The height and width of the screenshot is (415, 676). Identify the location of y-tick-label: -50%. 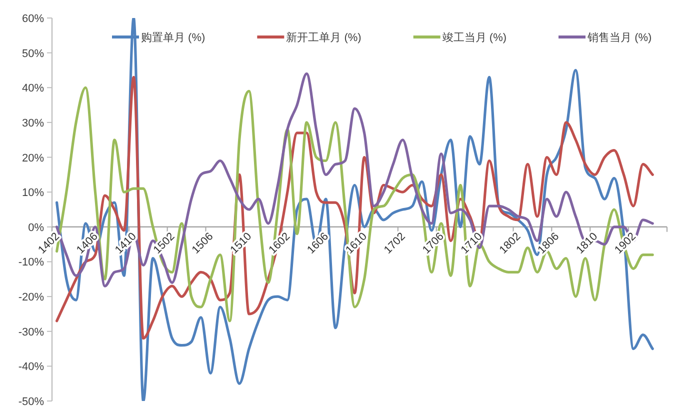
(31, 402).